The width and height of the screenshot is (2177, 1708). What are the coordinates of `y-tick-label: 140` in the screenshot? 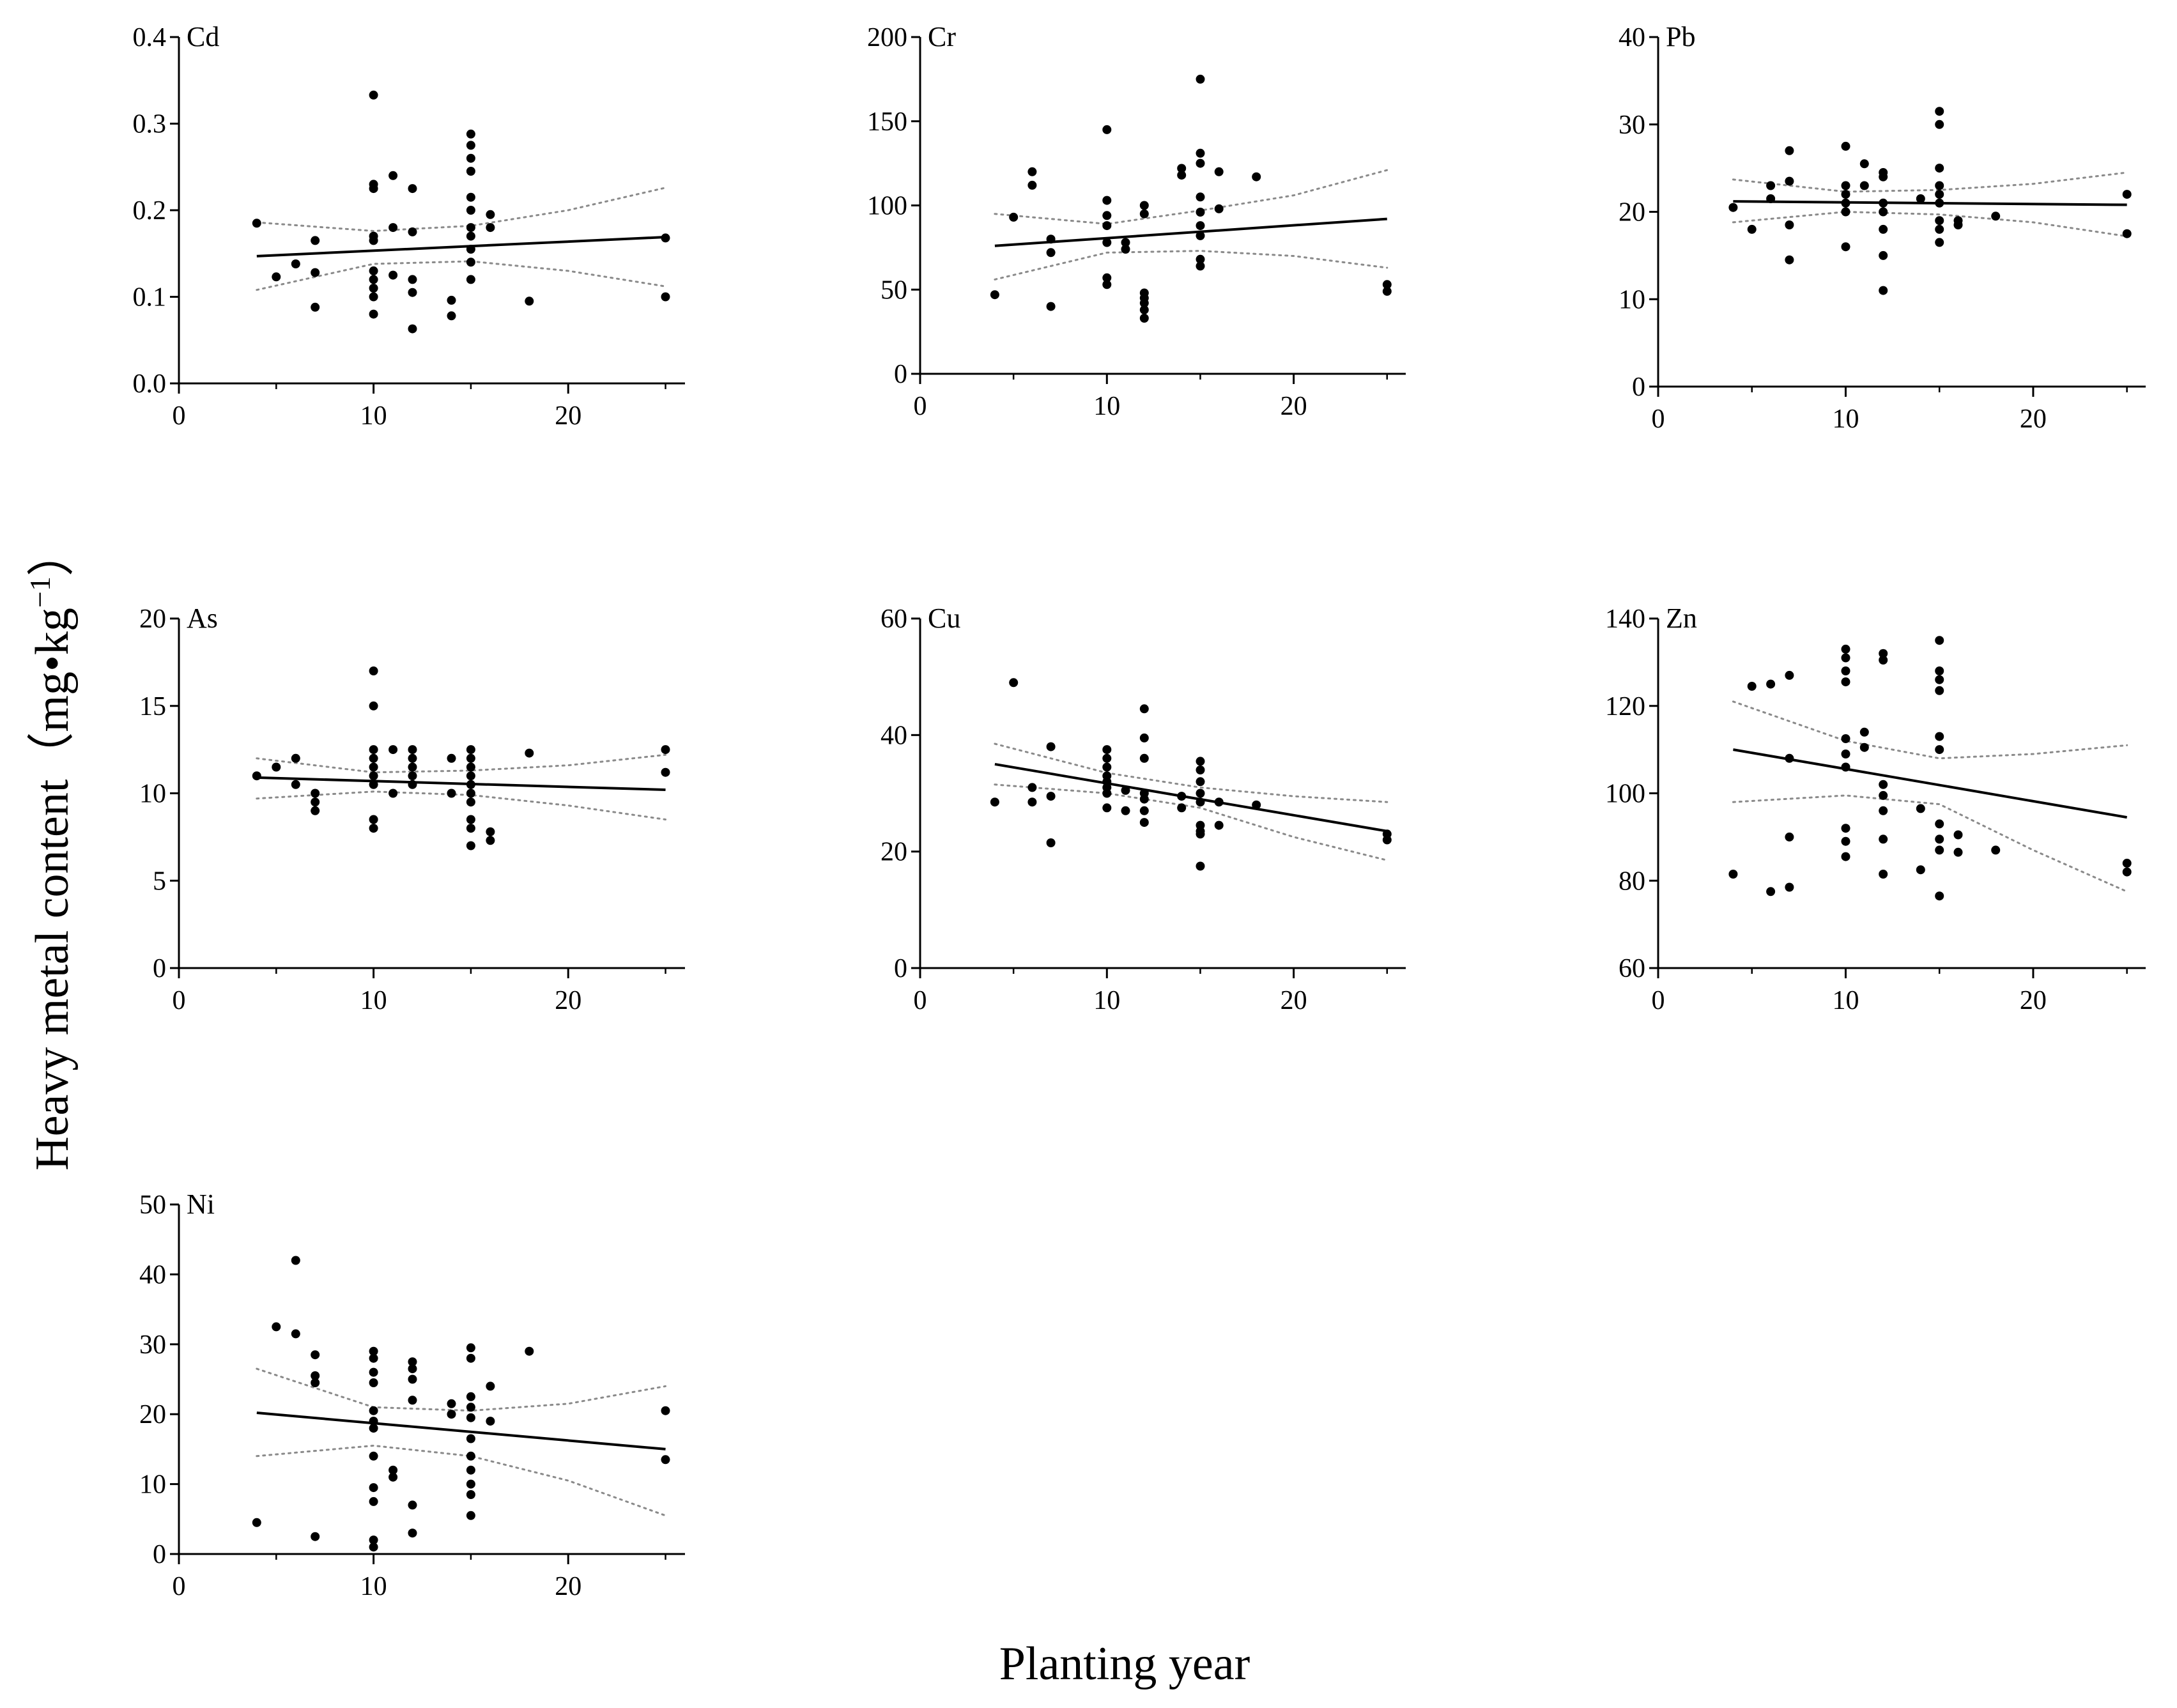 It's located at (1625, 619).